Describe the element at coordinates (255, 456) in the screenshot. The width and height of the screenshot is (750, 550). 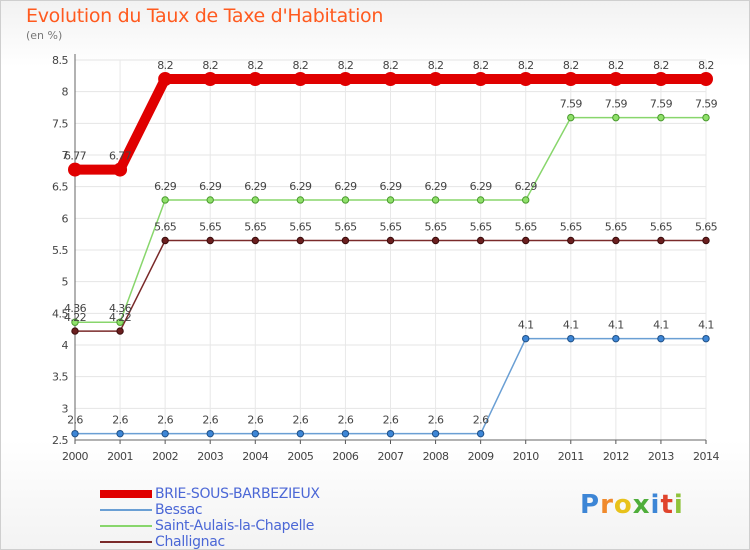
I see `x-tick-label: 2004` at that location.